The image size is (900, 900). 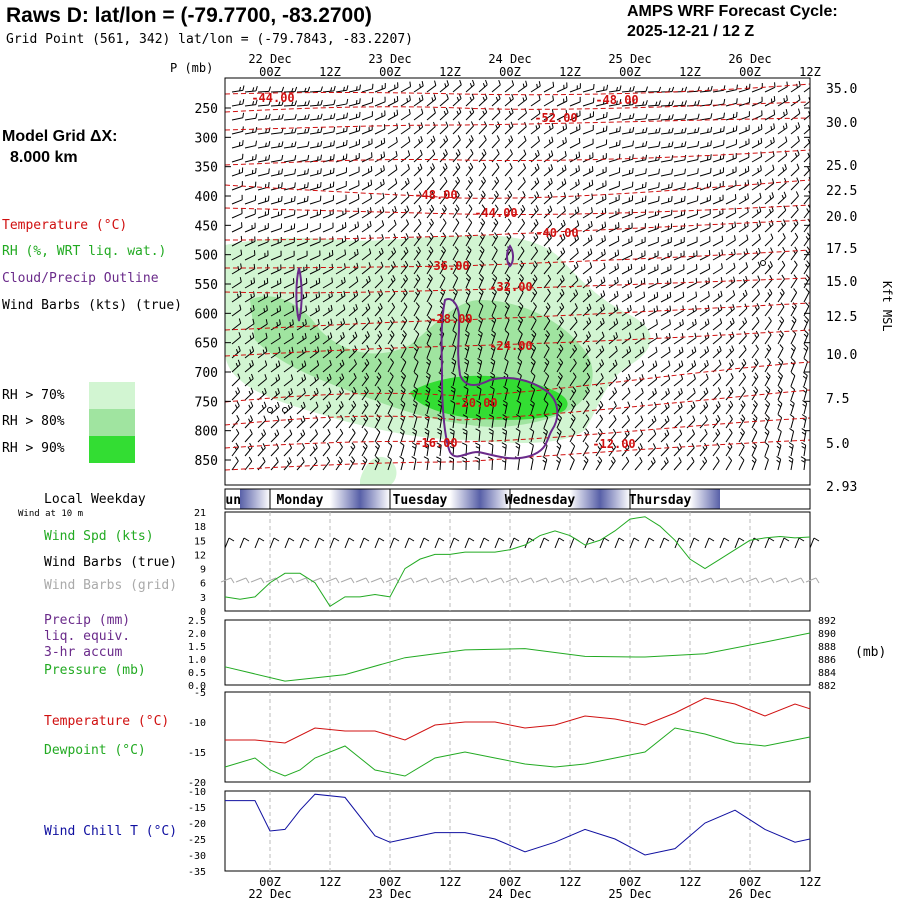 What do you see at coordinates (203, 612) in the screenshot?
I see `y-tick-label: 0` at bounding box center [203, 612].